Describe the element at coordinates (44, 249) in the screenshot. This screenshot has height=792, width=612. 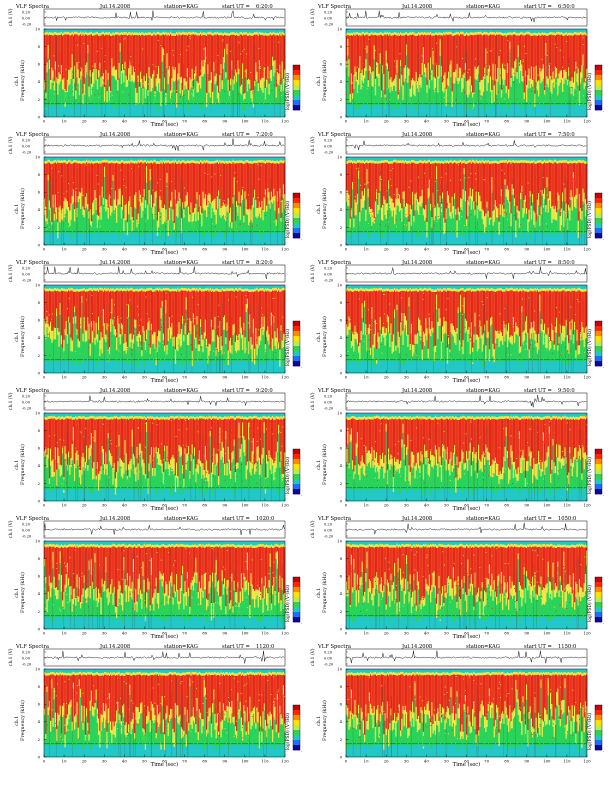
I see `time-tick-label: 0` at that location.